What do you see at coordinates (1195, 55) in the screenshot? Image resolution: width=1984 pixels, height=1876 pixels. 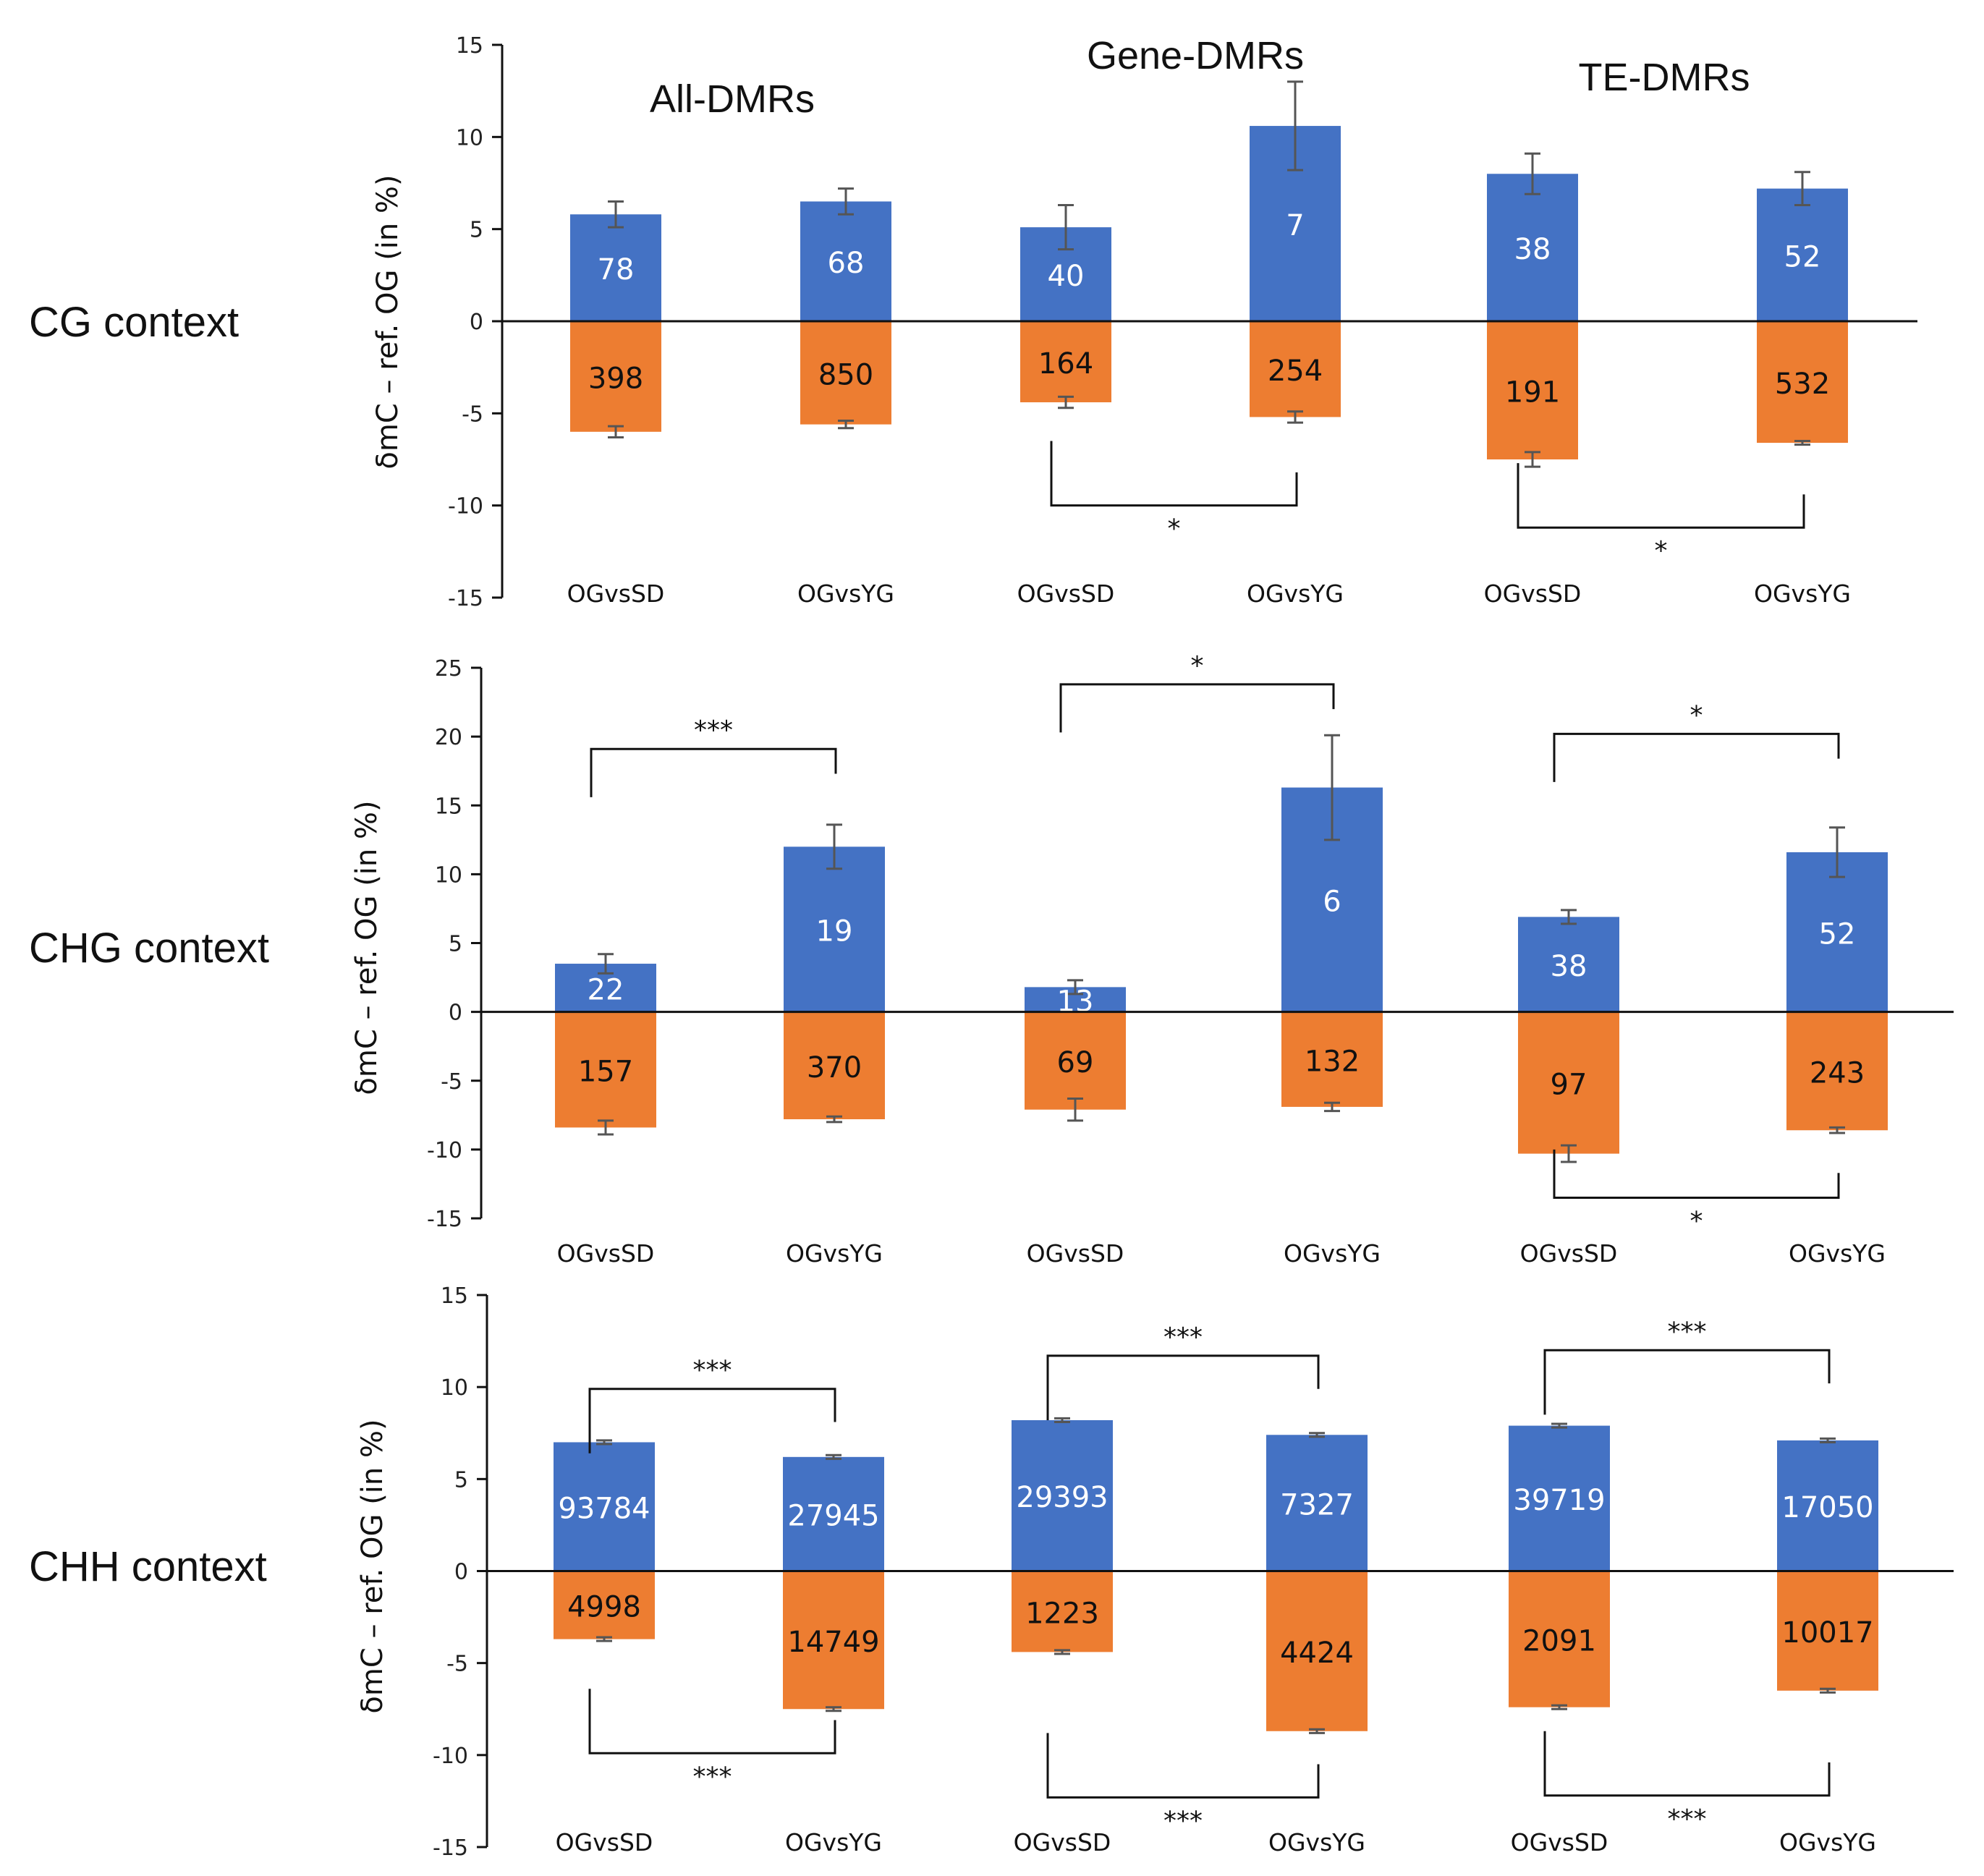 I see `group-title: Gene-DMRs` at bounding box center [1195, 55].